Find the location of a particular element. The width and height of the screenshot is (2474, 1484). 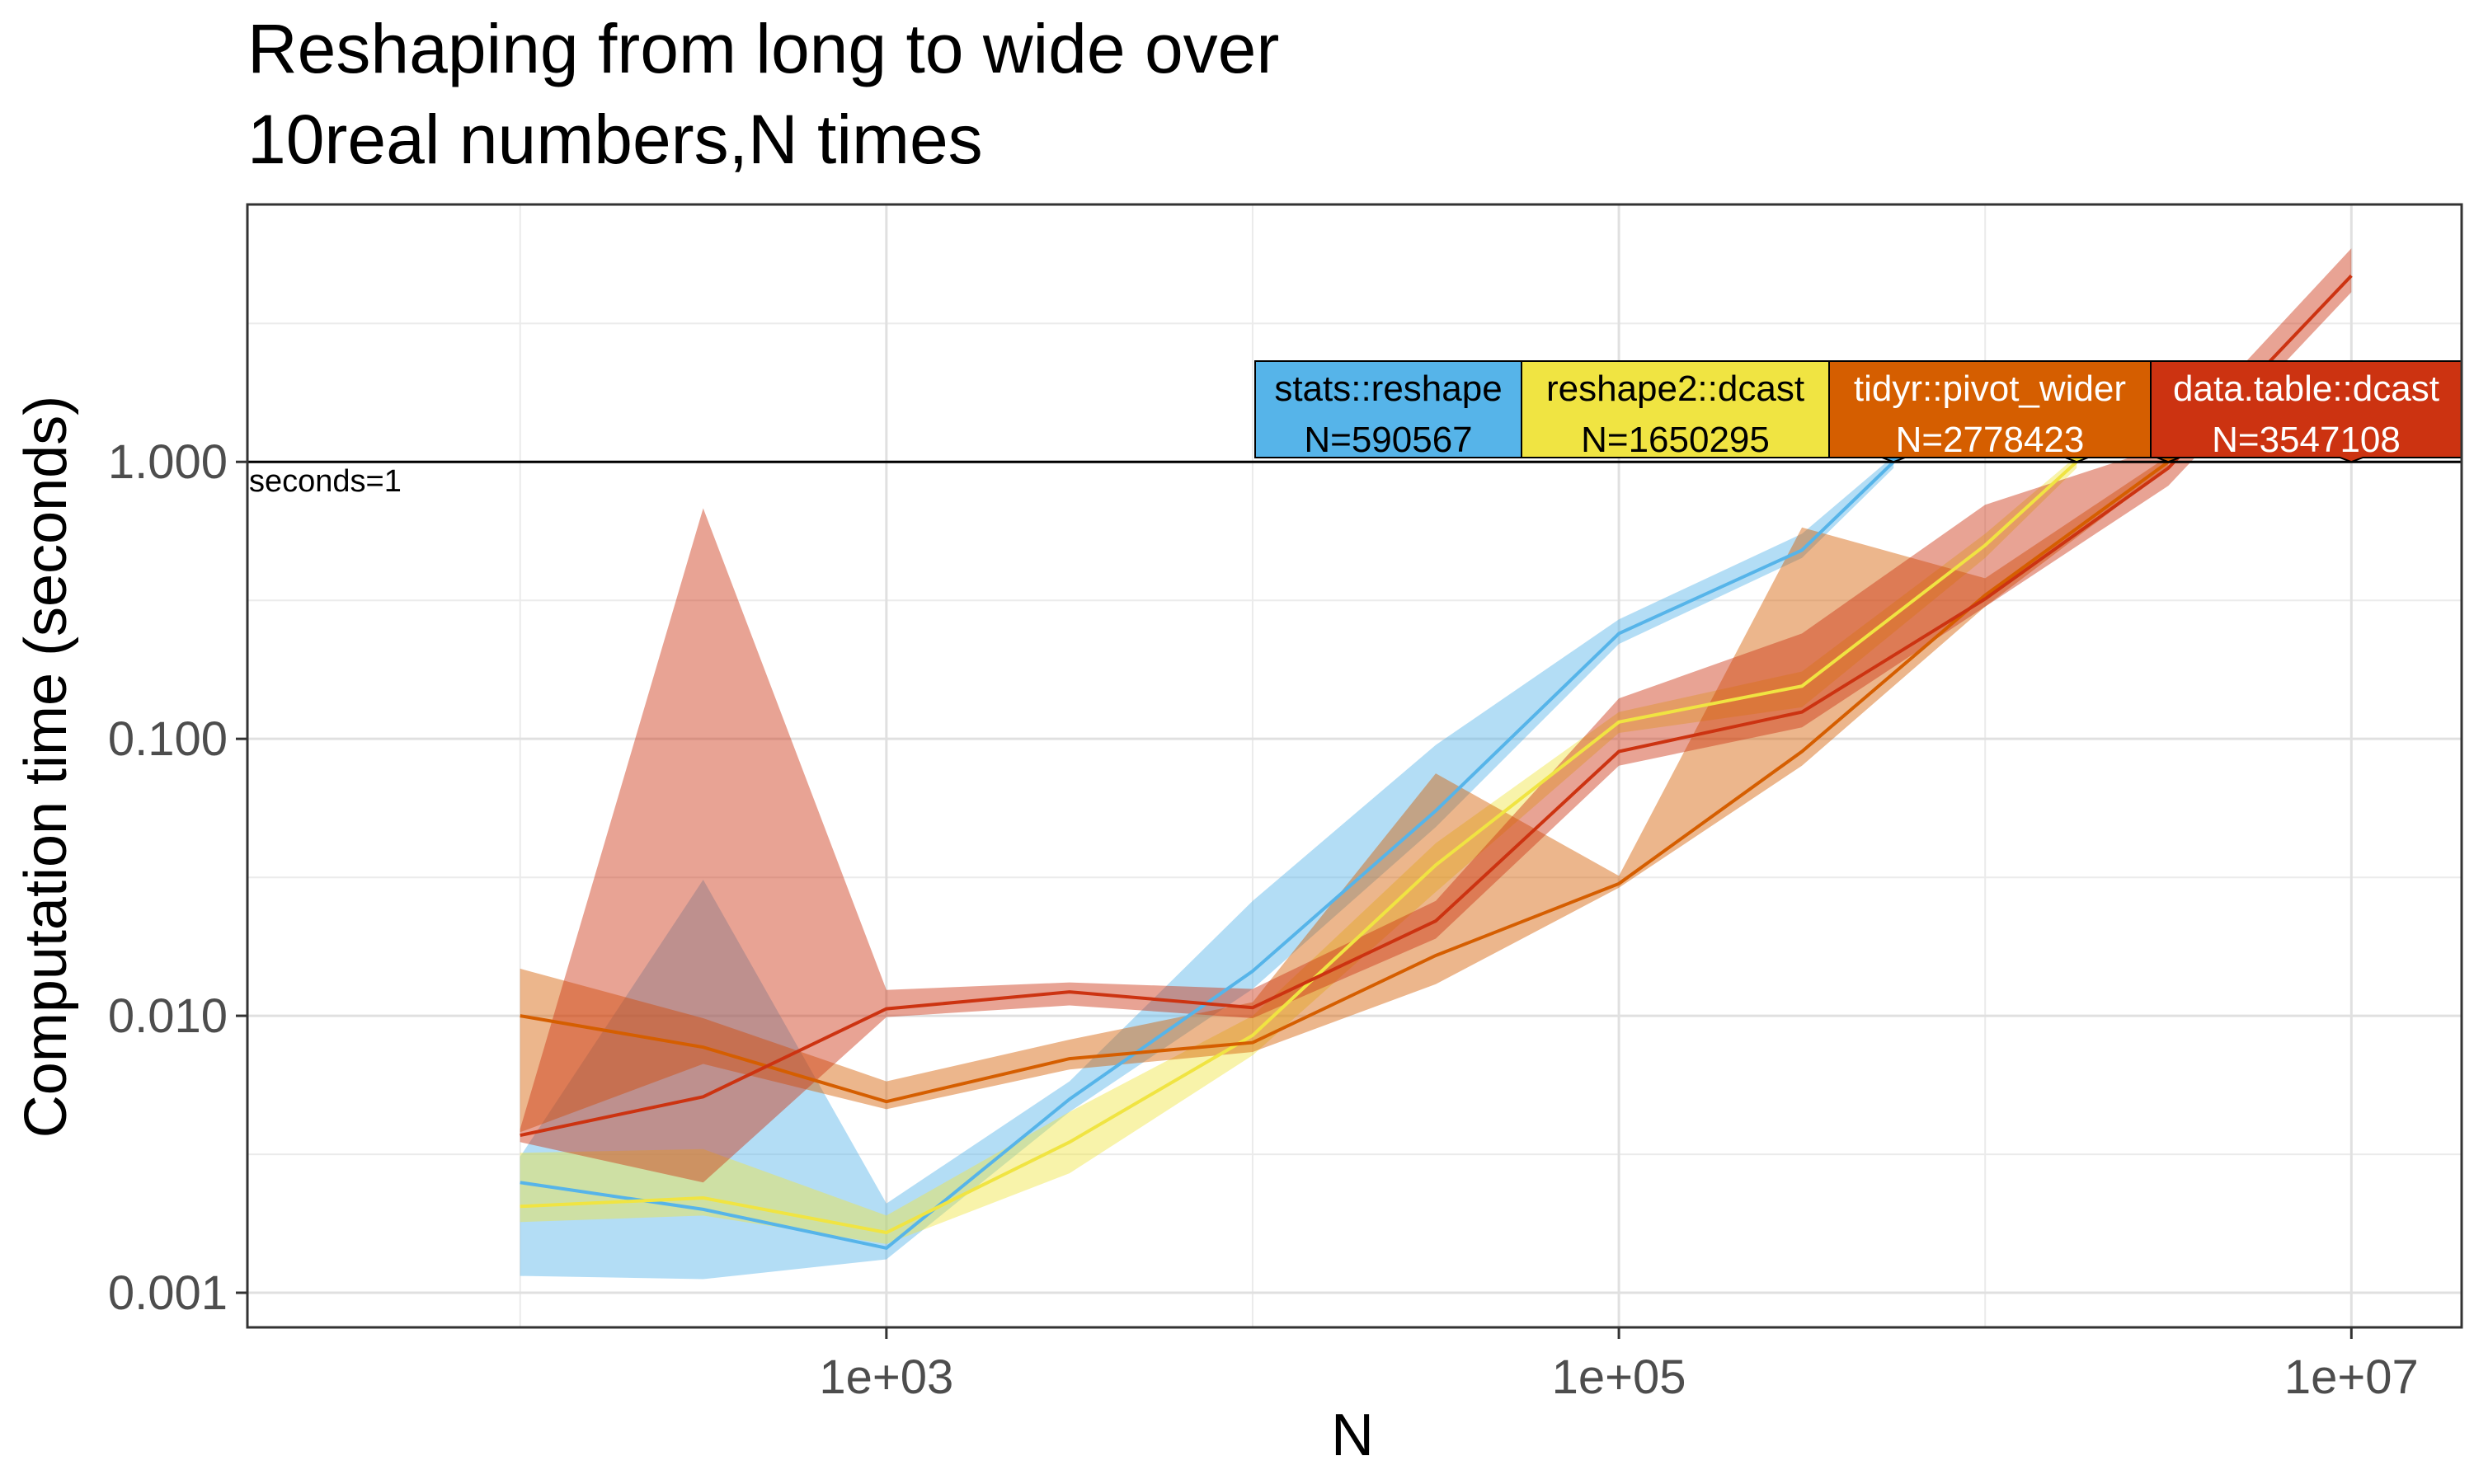

x-tick-label: 1e+07 is located at coordinates (2351, 1377).